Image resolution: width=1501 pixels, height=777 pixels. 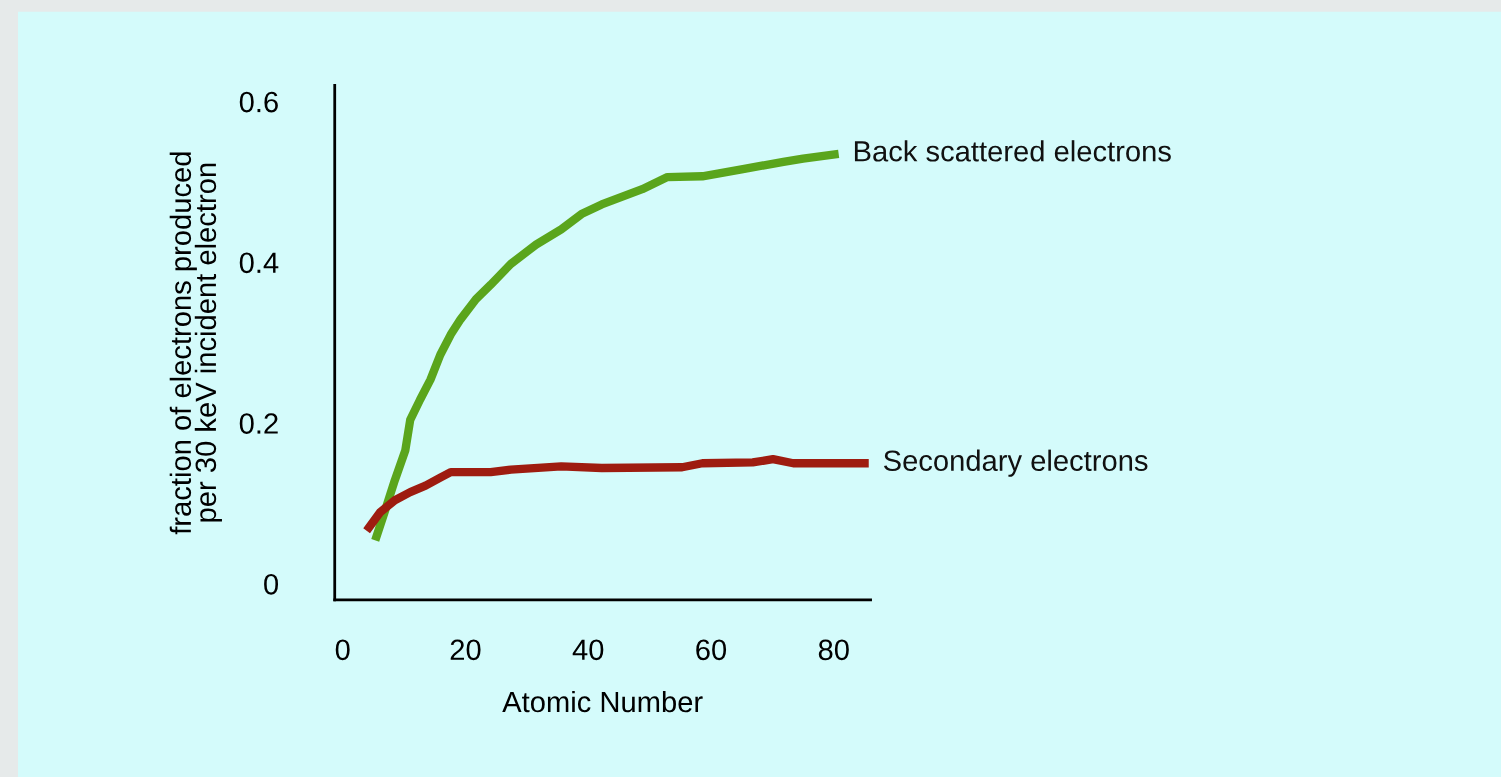 What do you see at coordinates (465, 650) in the screenshot?
I see `x-tick-label: 20` at bounding box center [465, 650].